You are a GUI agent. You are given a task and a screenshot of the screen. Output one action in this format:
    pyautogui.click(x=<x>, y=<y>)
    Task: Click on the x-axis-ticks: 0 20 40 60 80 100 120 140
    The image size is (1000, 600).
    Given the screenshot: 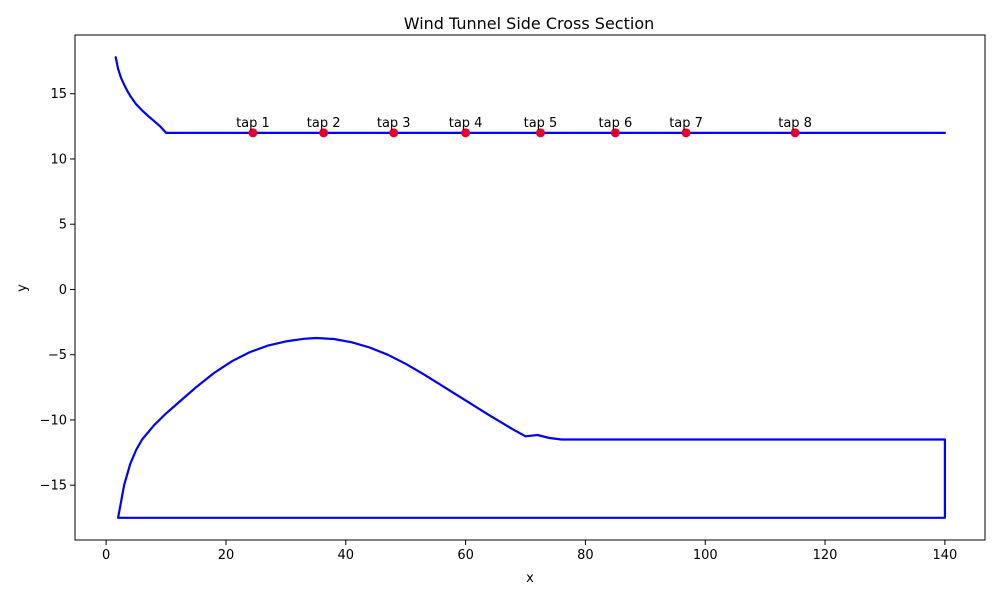 What is the action you would take?
    pyautogui.click(x=529, y=551)
    